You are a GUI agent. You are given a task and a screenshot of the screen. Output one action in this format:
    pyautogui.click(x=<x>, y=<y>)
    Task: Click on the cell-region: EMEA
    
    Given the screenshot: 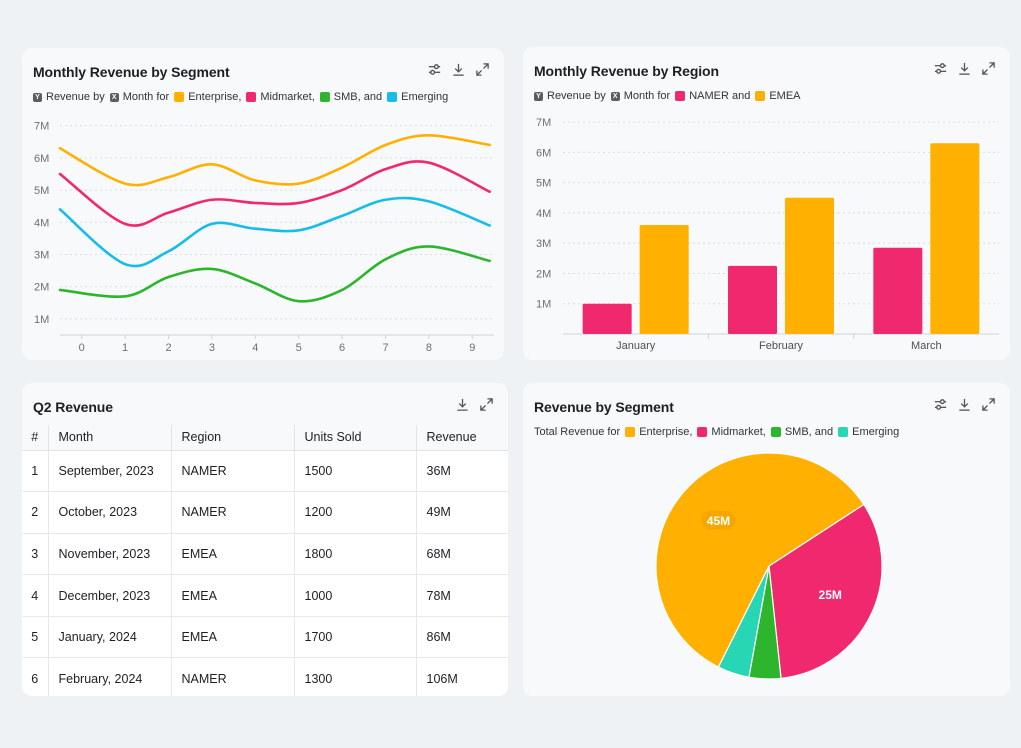 What is the action you would take?
    pyautogui.click(x=233, y=554)
    